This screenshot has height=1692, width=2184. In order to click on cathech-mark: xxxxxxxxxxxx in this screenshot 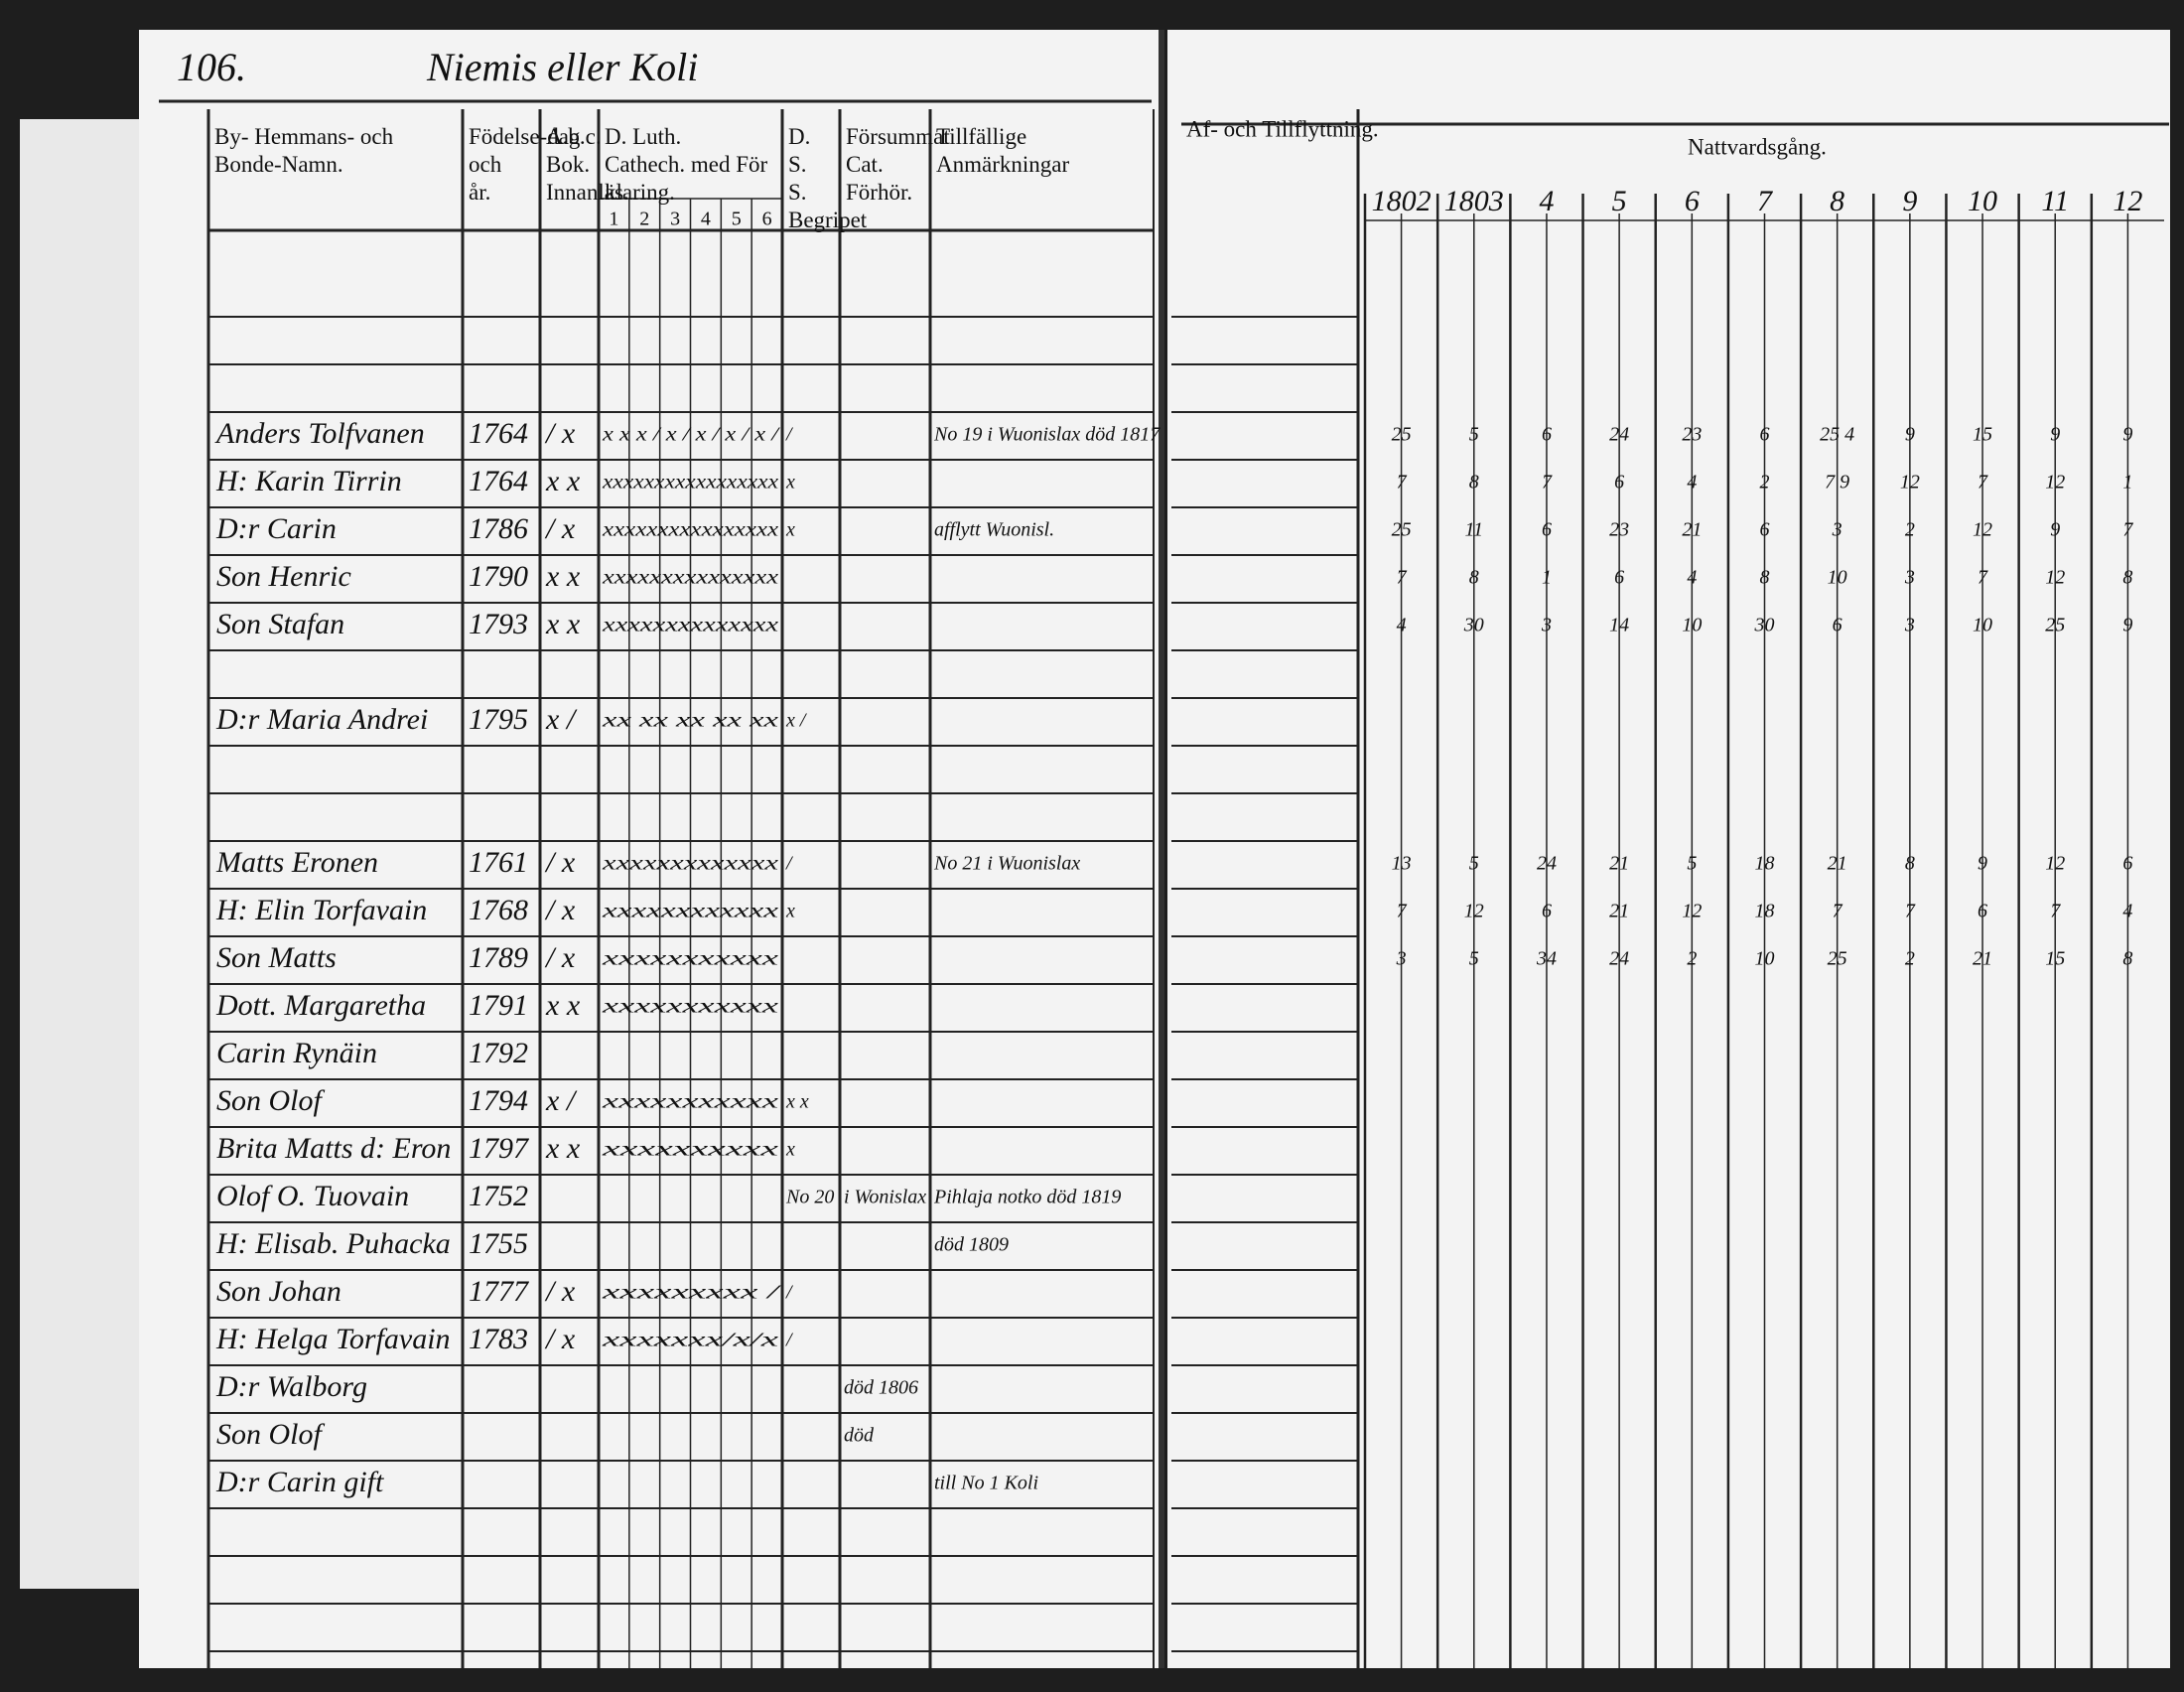, I will do `click(689, 911)`.